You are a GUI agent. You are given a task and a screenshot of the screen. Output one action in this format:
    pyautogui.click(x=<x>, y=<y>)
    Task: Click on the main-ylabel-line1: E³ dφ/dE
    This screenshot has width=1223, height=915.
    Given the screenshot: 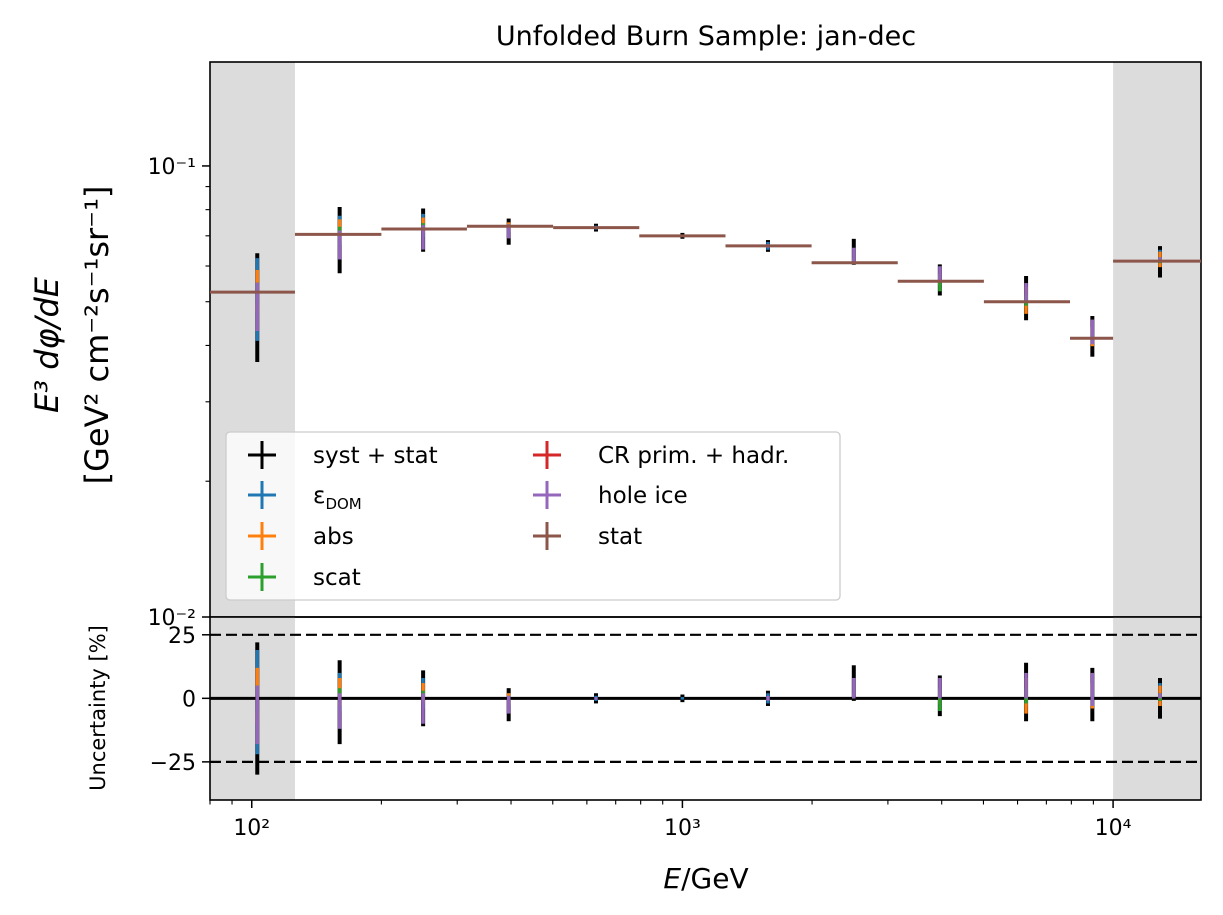 What is the action you would take?
    pyautogui.click(x=47, y=344)
    